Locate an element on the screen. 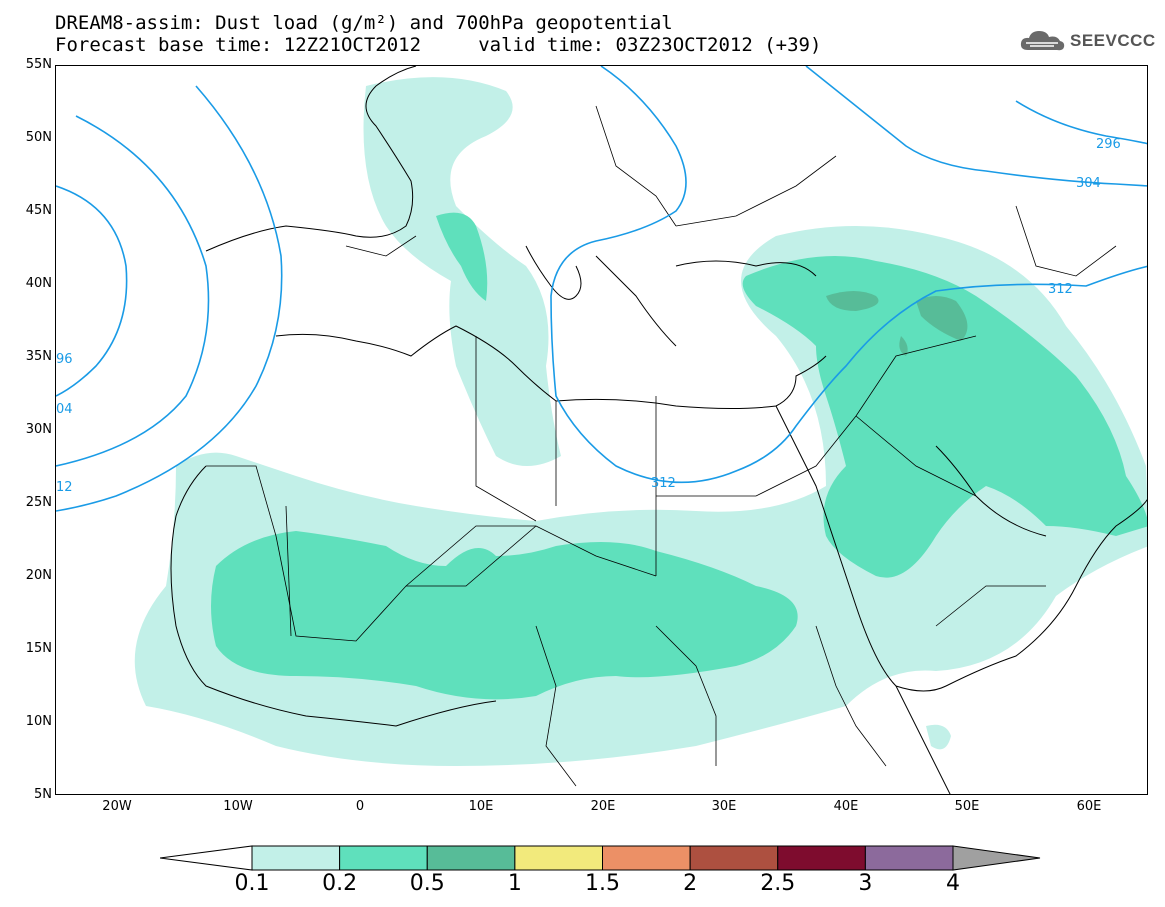 Image resolution: width=1165 pixels, height=907 pixels. logo-text: SEEVCCC is located at coordinates (1113, 40).